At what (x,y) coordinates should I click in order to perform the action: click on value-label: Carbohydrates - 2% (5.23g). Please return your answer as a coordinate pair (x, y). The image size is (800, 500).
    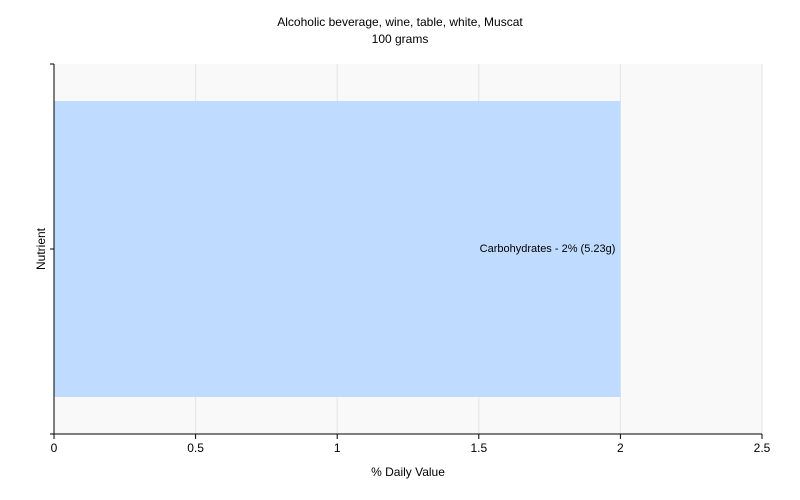
    Looking at the image, I should click on (548, 249).